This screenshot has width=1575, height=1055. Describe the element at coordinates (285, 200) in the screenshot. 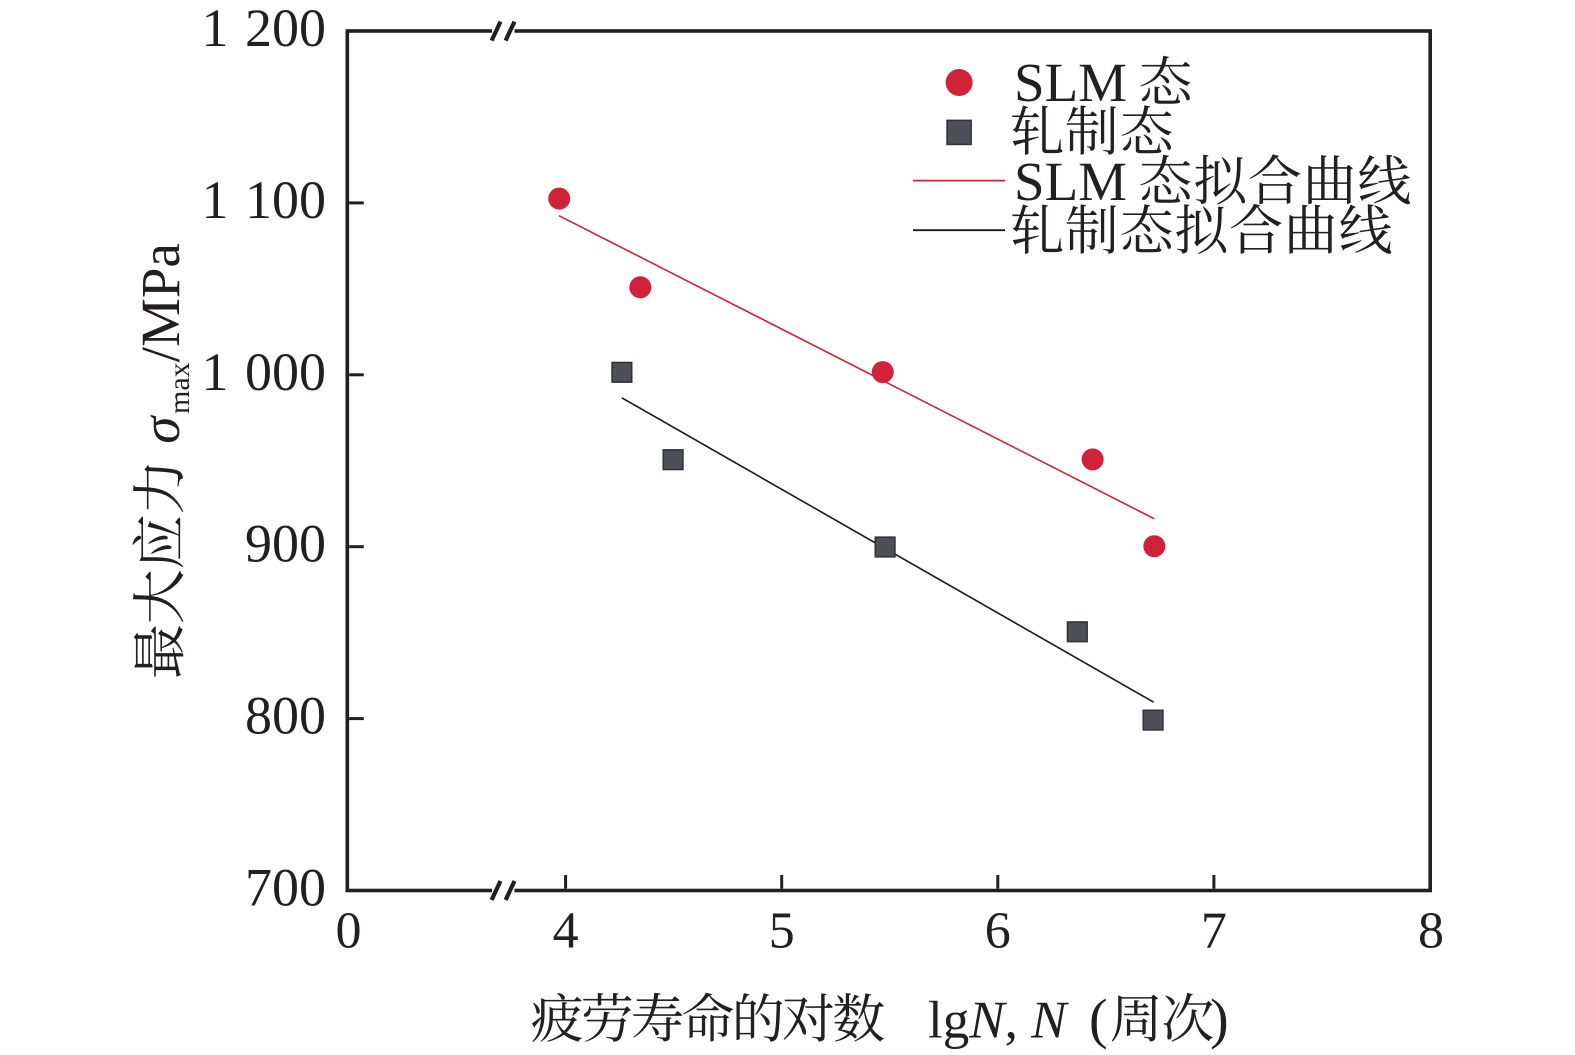

I see `svg-text: 100` at that location.